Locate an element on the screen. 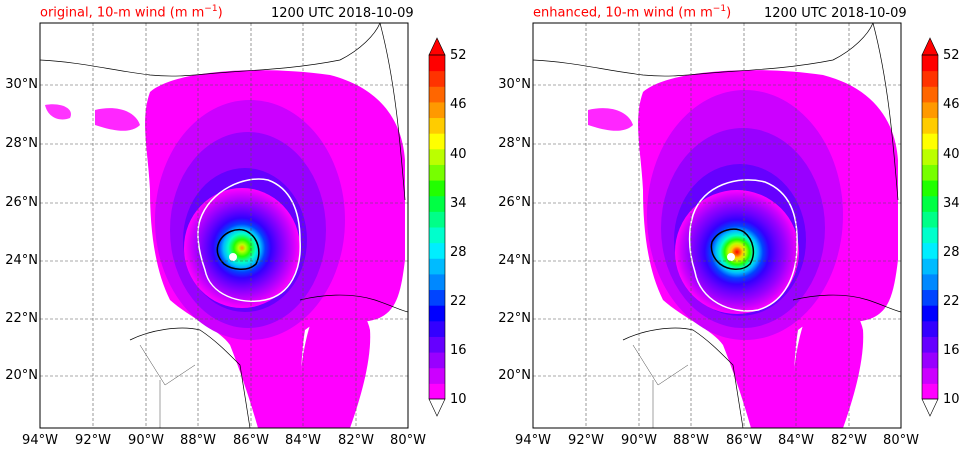  left-lon-label: 88°W is located at coordinates (198, 440).